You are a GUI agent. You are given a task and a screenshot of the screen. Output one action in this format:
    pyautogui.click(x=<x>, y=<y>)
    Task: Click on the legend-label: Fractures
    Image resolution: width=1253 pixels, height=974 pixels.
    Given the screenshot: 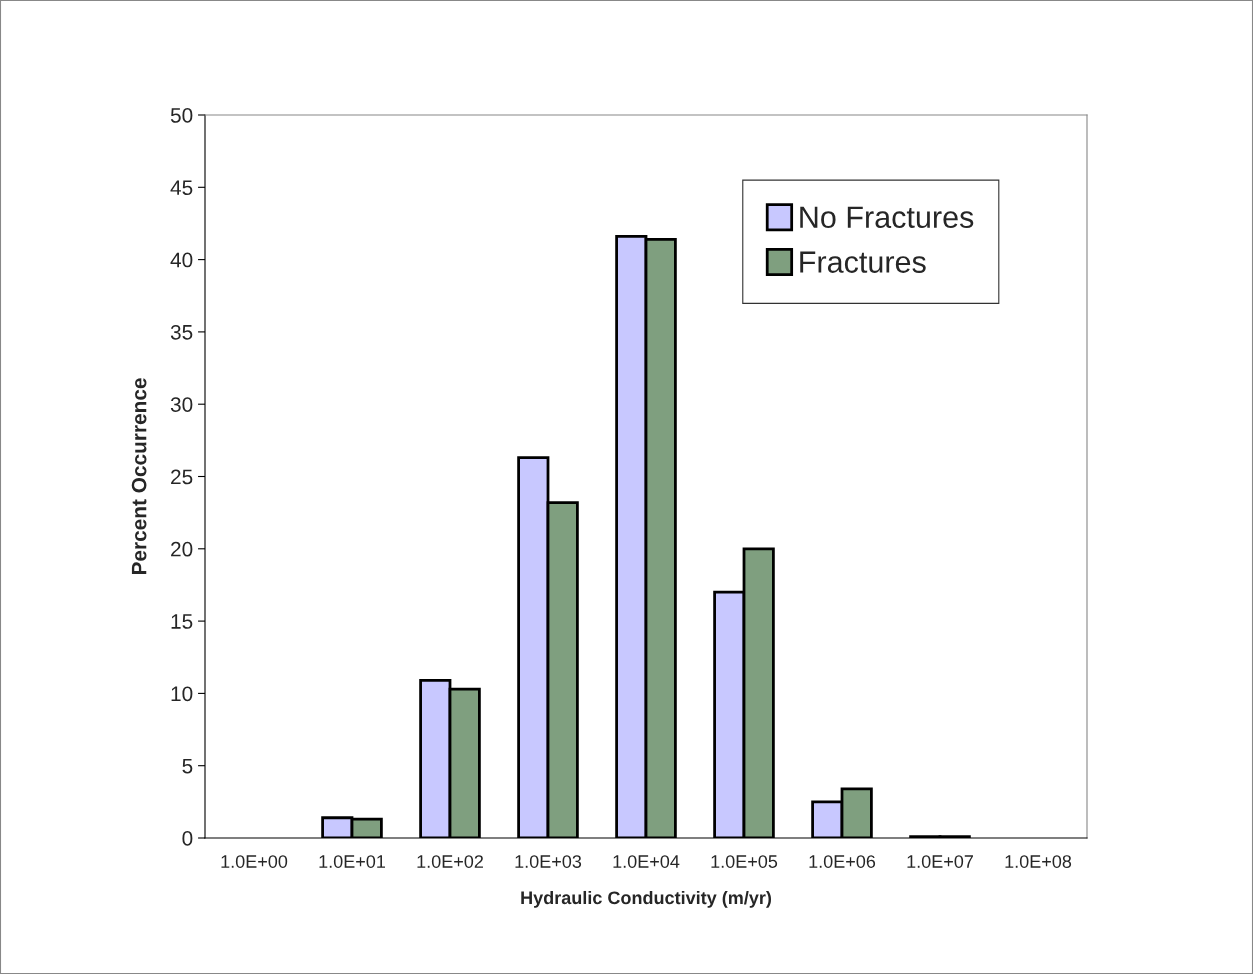 What is the action you would take?
    pyautogui.click(x=863, y=262)
    